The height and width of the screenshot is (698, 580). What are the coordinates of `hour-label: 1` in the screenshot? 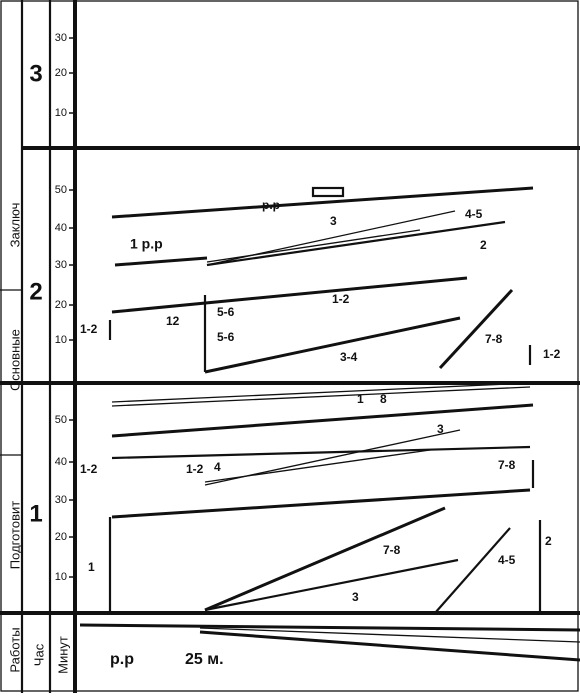 It's located at (35, 513).